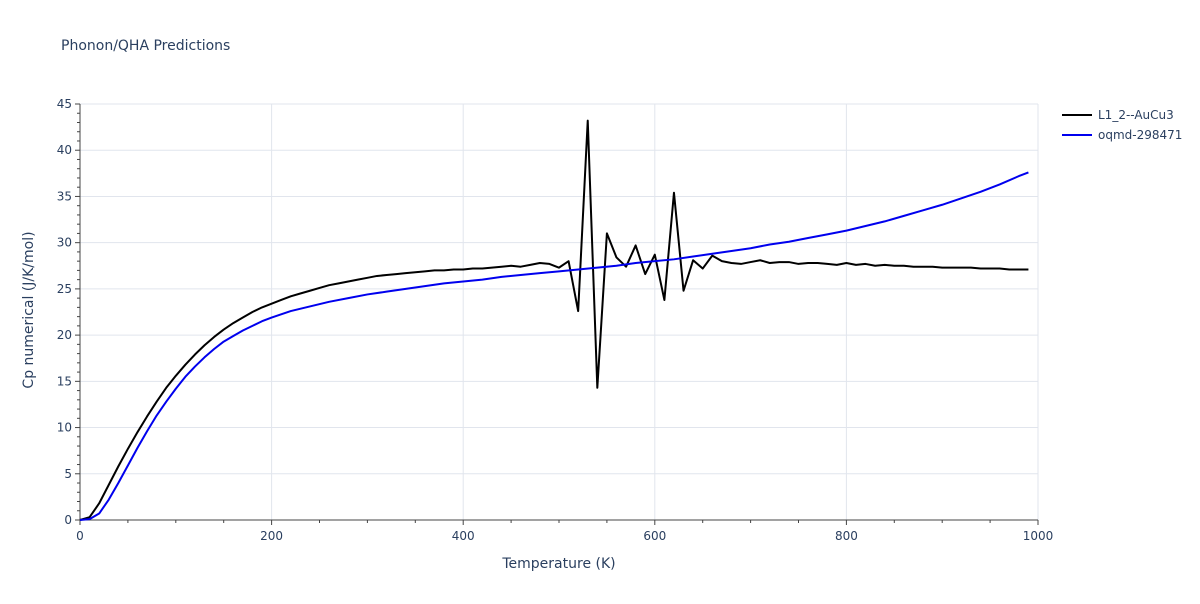  What do you see at coordinates (68, 520) in the screenshot?
I see `y-tick-label-0: 0` at bounding box center [68, 520].